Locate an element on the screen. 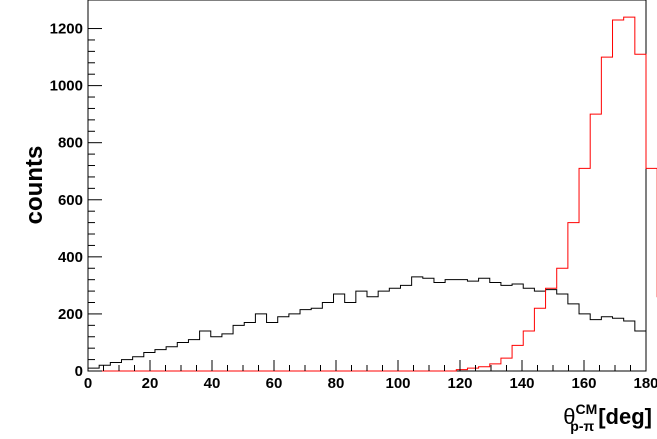 This screenshot has height=439, width=657. y-tick-label: 1200 is located at coordinates (66, 29).